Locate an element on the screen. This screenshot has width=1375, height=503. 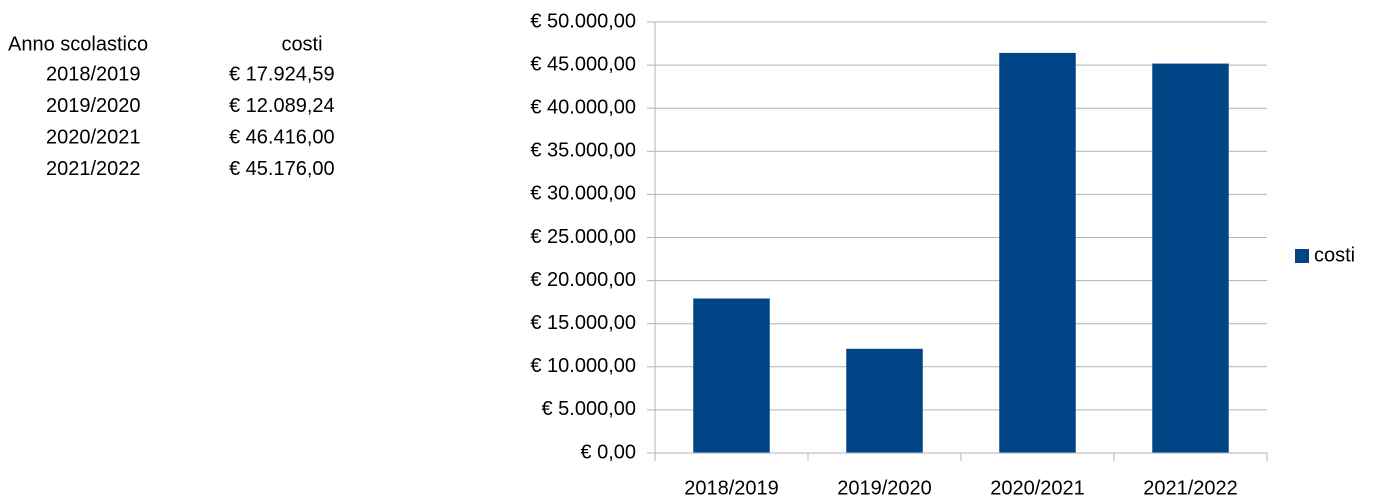
x-tick-label: 2021/2022 is located at coordinates (1190, 487).